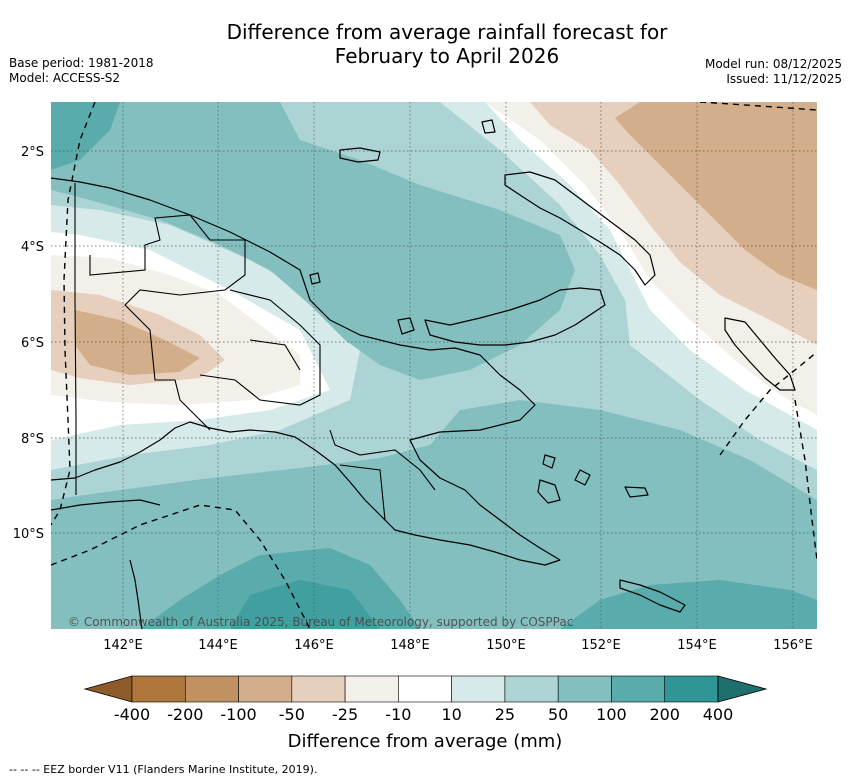 Image resolution: width=850 pixels, height=781 pixels. What do you see at coordinates (758, 106) in the screenshot?
I see `eez-north` at bounding box center [758, 106].